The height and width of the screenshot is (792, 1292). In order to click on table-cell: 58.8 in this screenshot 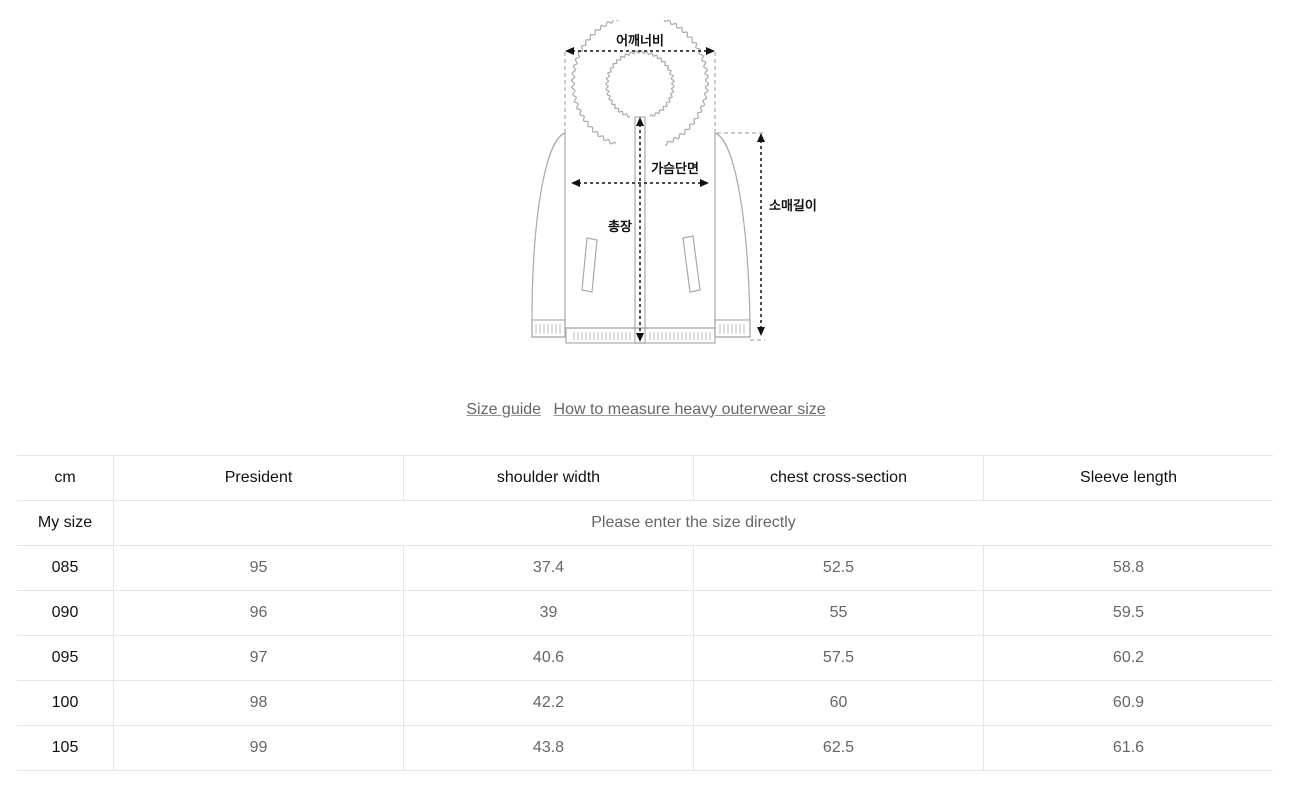, I will do `click(1128, 568)`.